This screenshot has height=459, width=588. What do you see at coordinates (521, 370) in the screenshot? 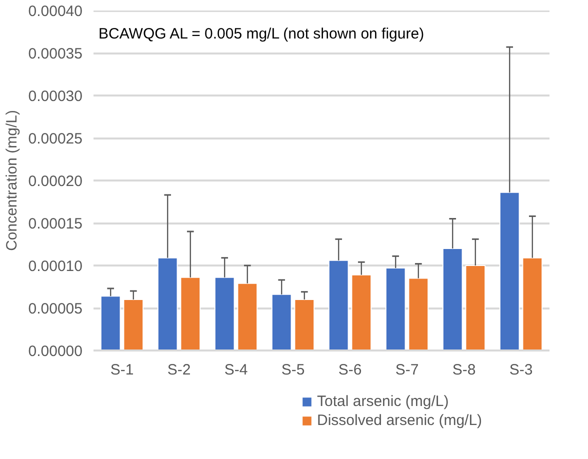
I see `x-tick-label: S-3` at bounding box center [521, 370].